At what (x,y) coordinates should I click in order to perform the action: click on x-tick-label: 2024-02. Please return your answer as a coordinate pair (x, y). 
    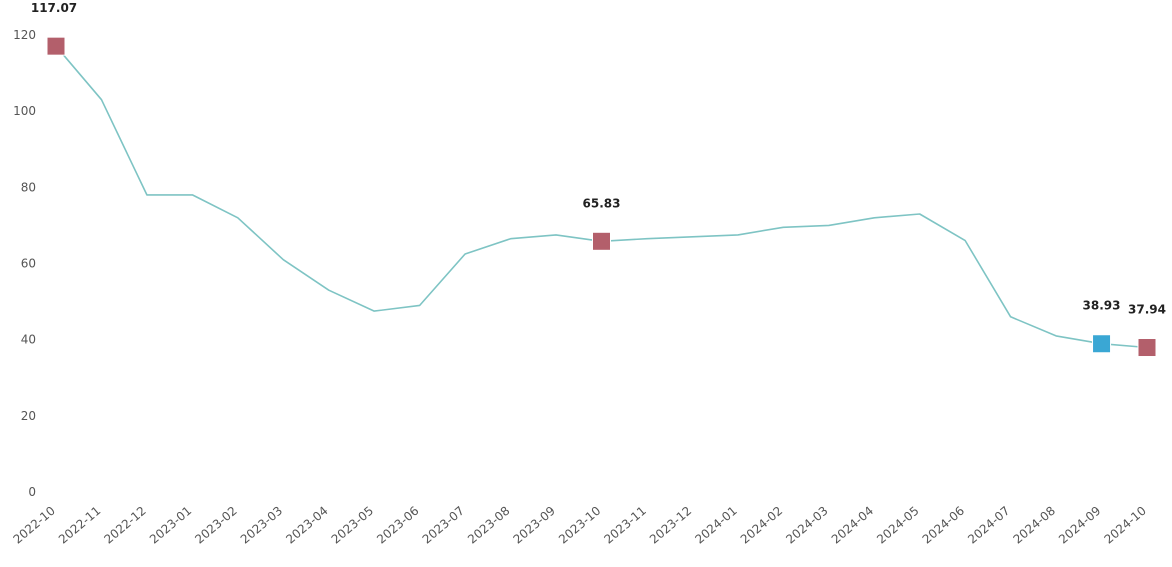
    Looking at the image, I should click on (761, 525).